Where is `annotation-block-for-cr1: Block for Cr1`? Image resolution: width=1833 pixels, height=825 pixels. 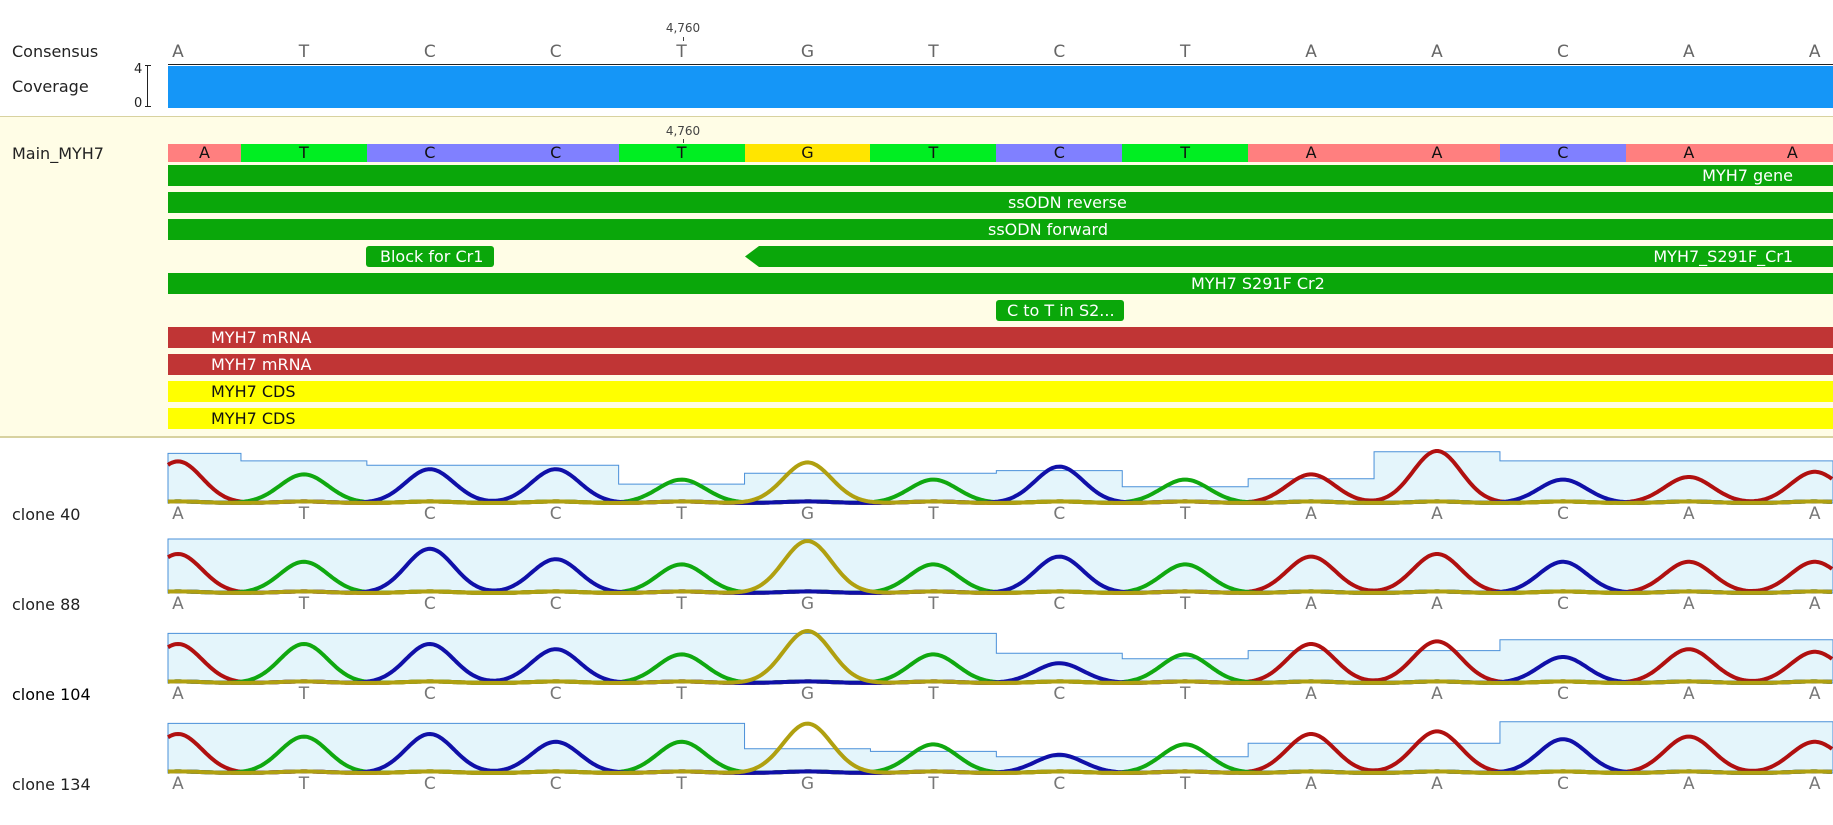 annotation-block-for-cr1: Block for Cr1 is located at coordinates (430, 256).